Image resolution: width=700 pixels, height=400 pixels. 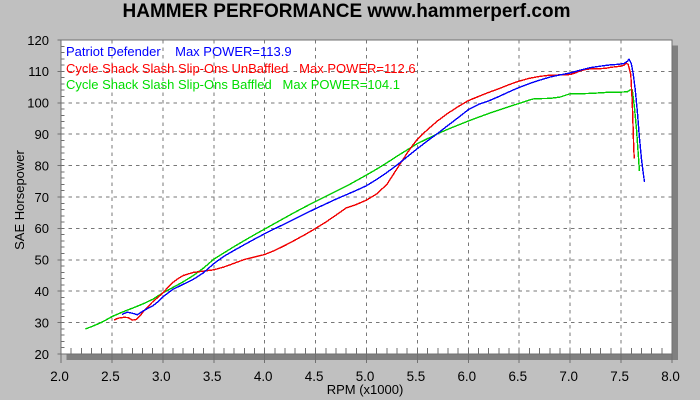 What do you see at coordinates (179, 51) in the screenshot?
I see `svg-text:Patriot Defender Max POWER=: Patriot Defender Max POWER=113.9` at bounding box center [179, 51].